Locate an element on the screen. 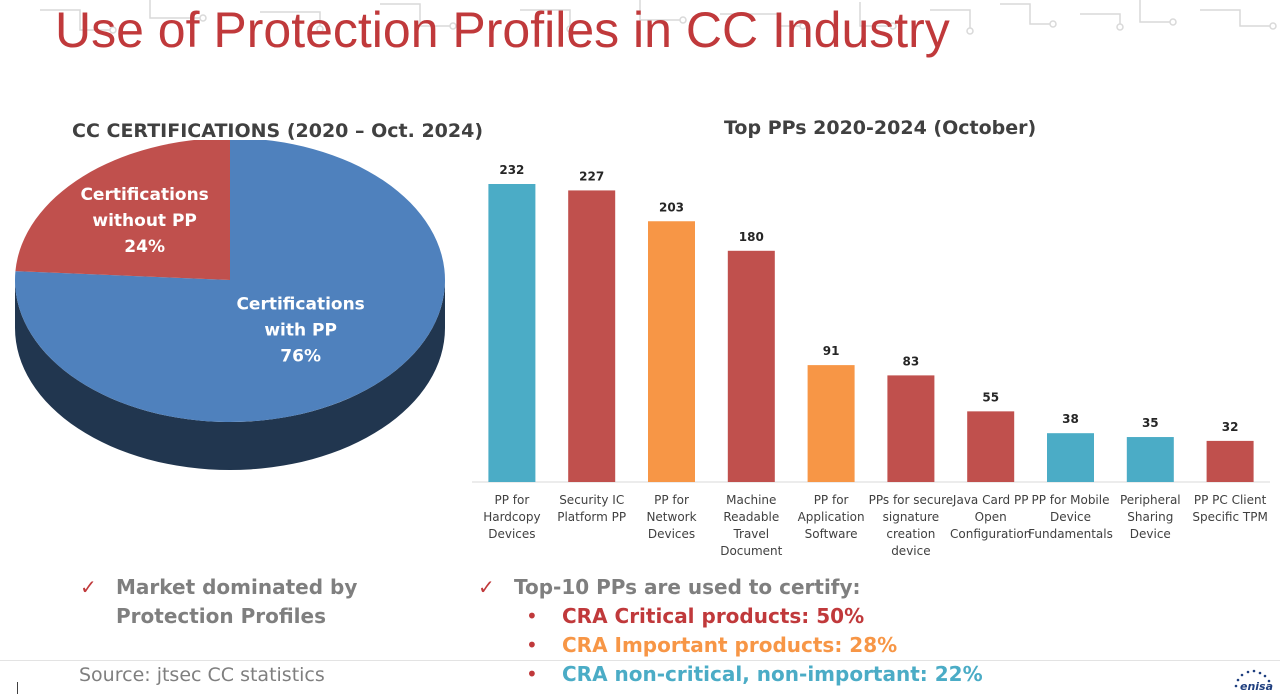  bullet-important: • CRA Important products: 28% is located at coordinates (730, 645).